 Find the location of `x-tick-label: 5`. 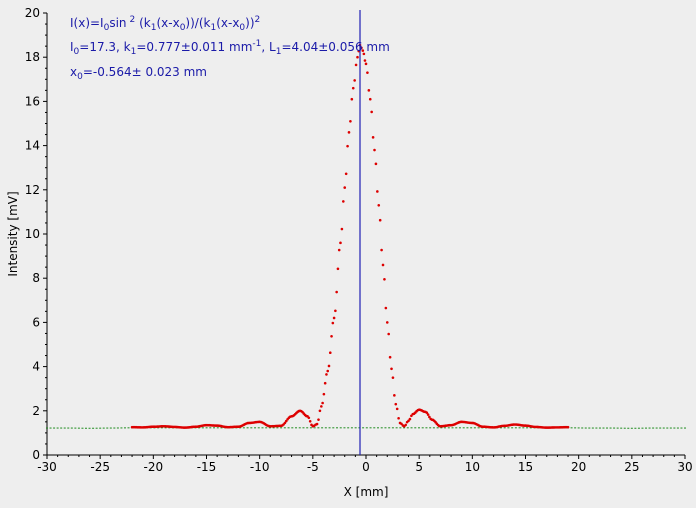

x-tick-label: 5 is located at coordinates (419, 467).